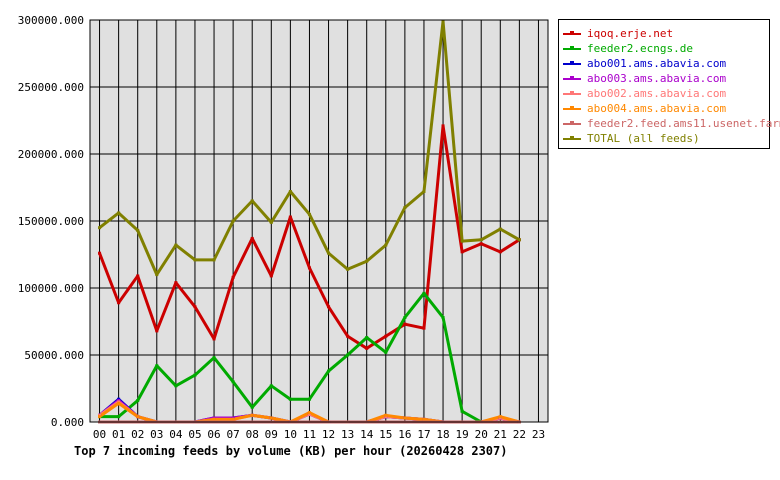  I want to click on x-tick-label: 08, so click(252, 434).